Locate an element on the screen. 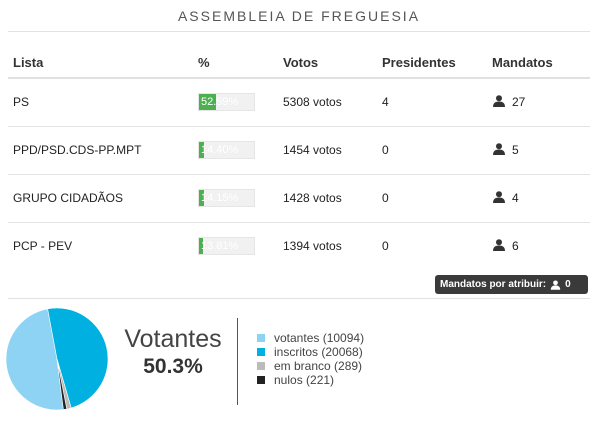  row-percent: 13.81% is located at coordinates (235, 246).